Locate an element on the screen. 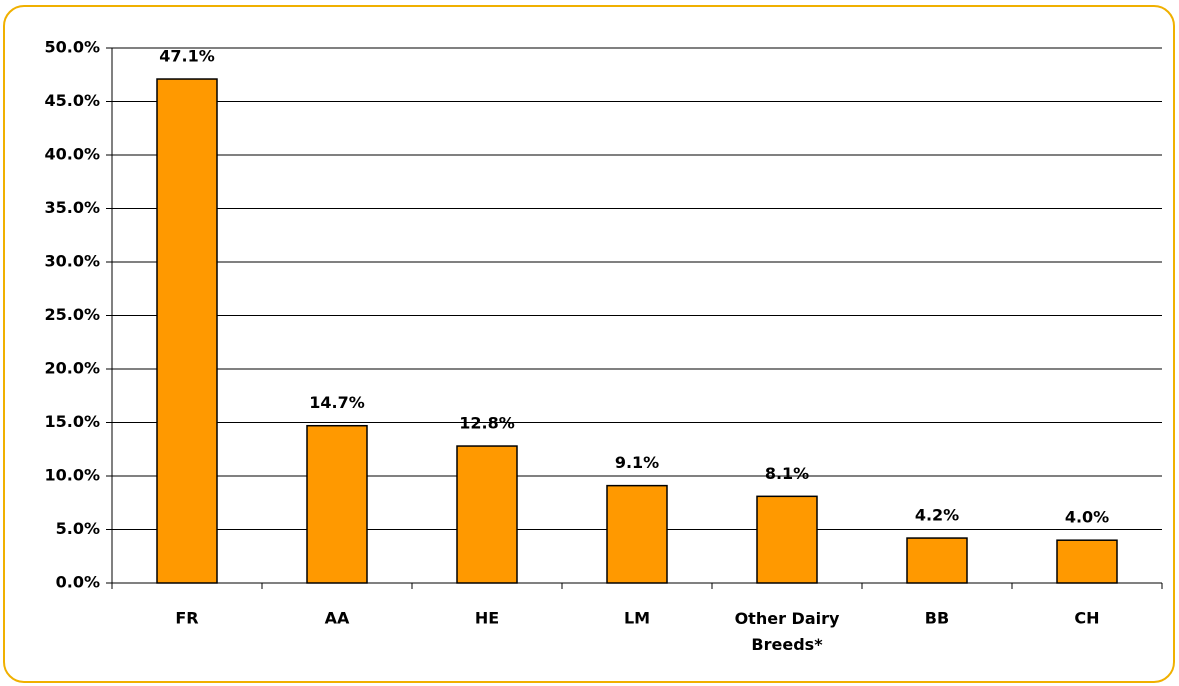  x-tick-label: LM is located at coordinates (637, 618).